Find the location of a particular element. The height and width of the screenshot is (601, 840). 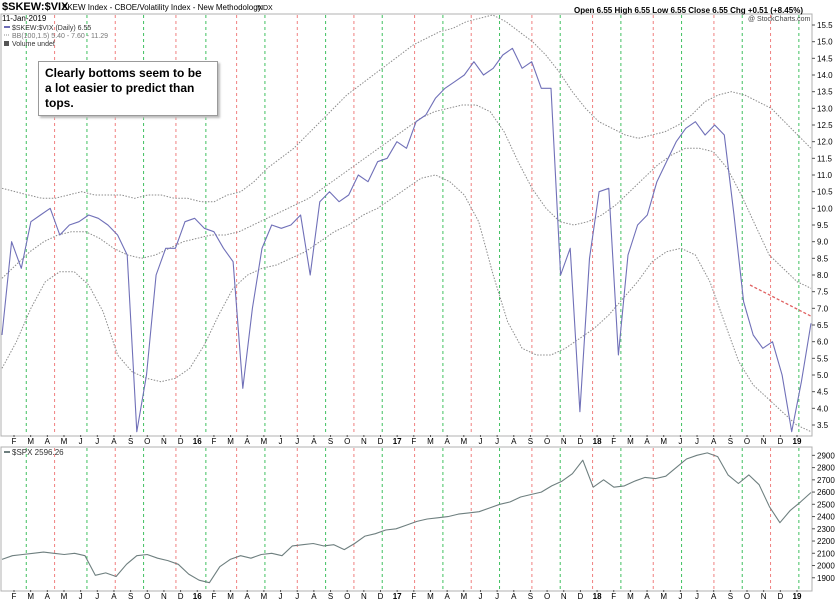

y-tick-label: 7.0 is located at coordinates (823, 308).